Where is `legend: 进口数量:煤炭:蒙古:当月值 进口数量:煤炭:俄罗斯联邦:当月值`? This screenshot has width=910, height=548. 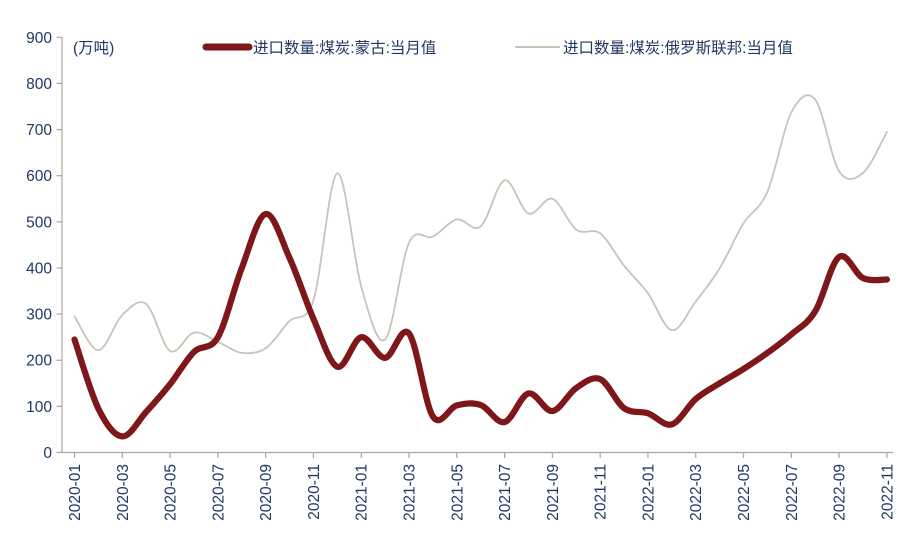 legend: 进口数量:煤炭:蒙古:当月值 进口数量:煤炭:俄罗斯联邦:当月值 is located at coordinates (497, 48).